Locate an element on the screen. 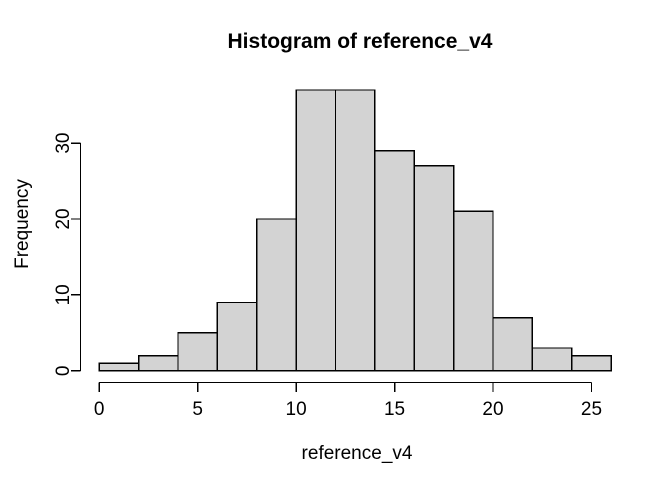 The height and width of the screenshot is (480, 672). chart-title: Histogram of reference_v4 is located at coordinates (360, 41).